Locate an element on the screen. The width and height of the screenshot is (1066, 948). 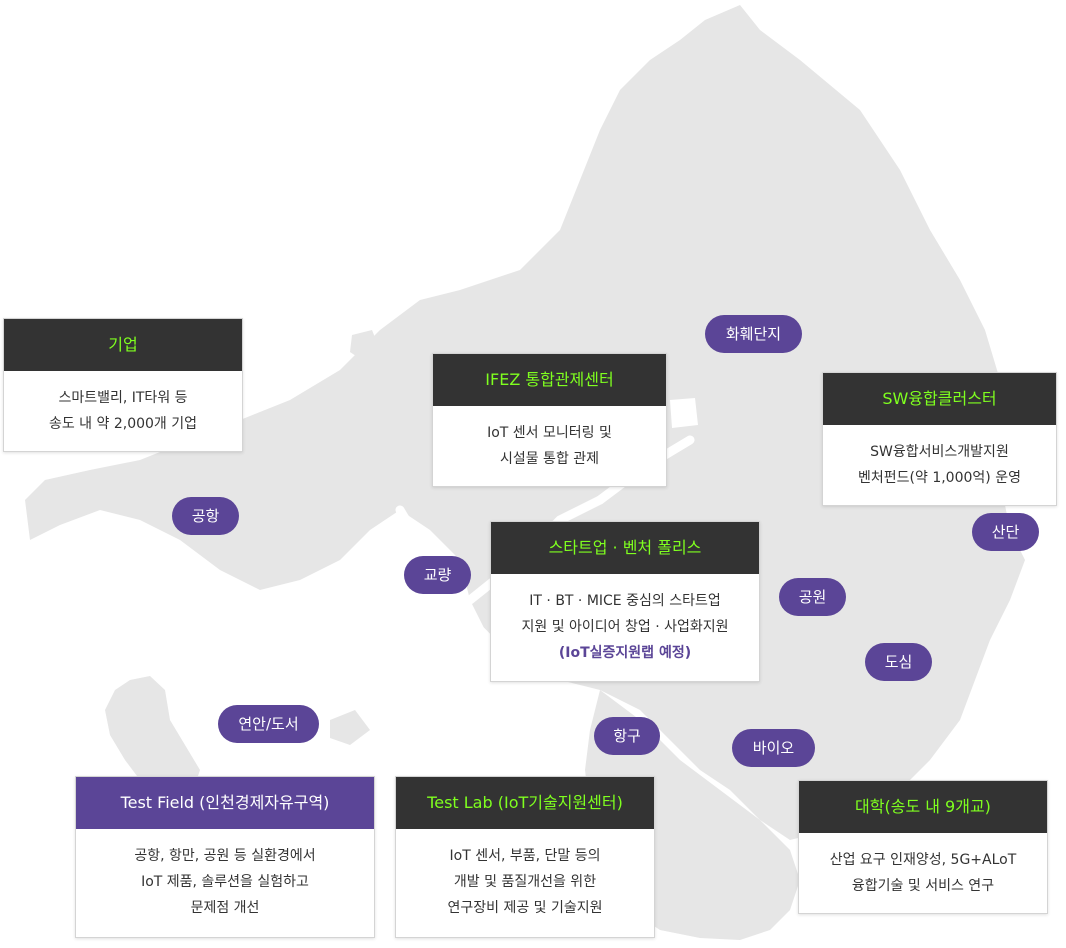
pill-hwahwe: 화훼단지 is located at coordinates (753, 334).